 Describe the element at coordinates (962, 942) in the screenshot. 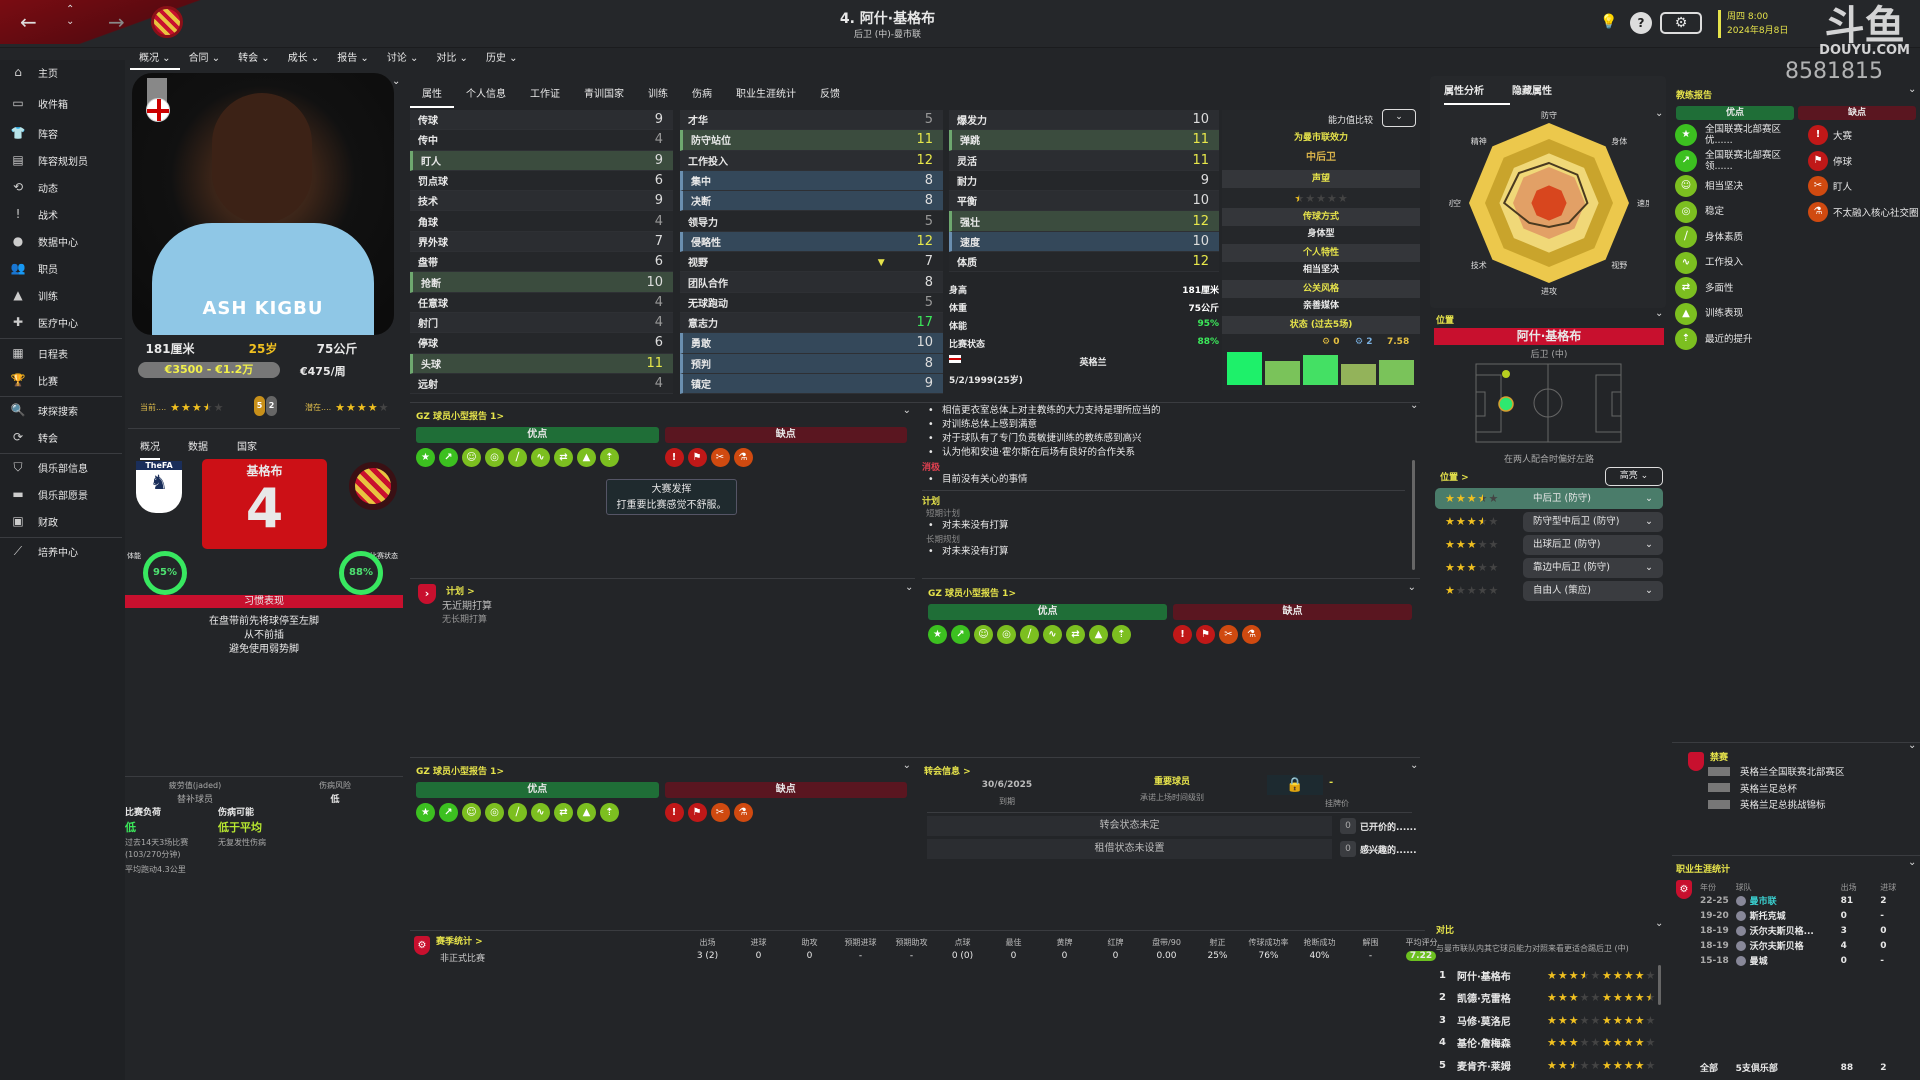

I see `stat-header: 点球` at that location.